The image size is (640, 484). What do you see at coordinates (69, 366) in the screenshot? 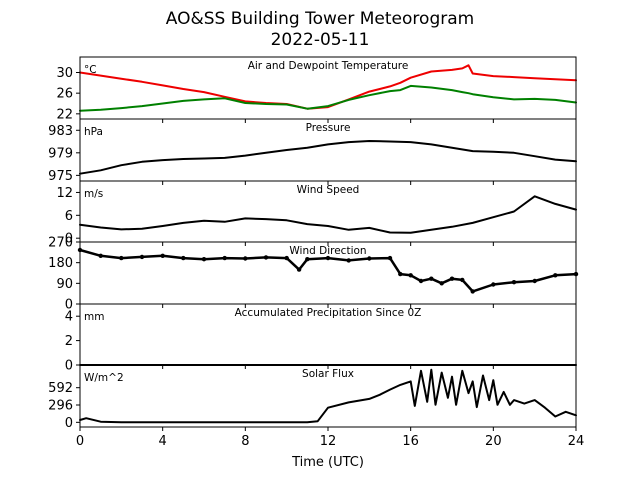
I see `panel-4-ytick-label-0: 0` at bounding box center [69, 366].